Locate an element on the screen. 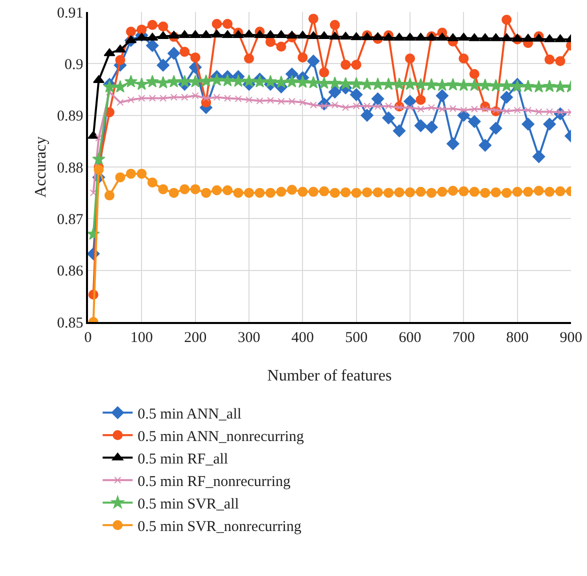  x-tick-label: 700 is located at coordinates (463, 338).